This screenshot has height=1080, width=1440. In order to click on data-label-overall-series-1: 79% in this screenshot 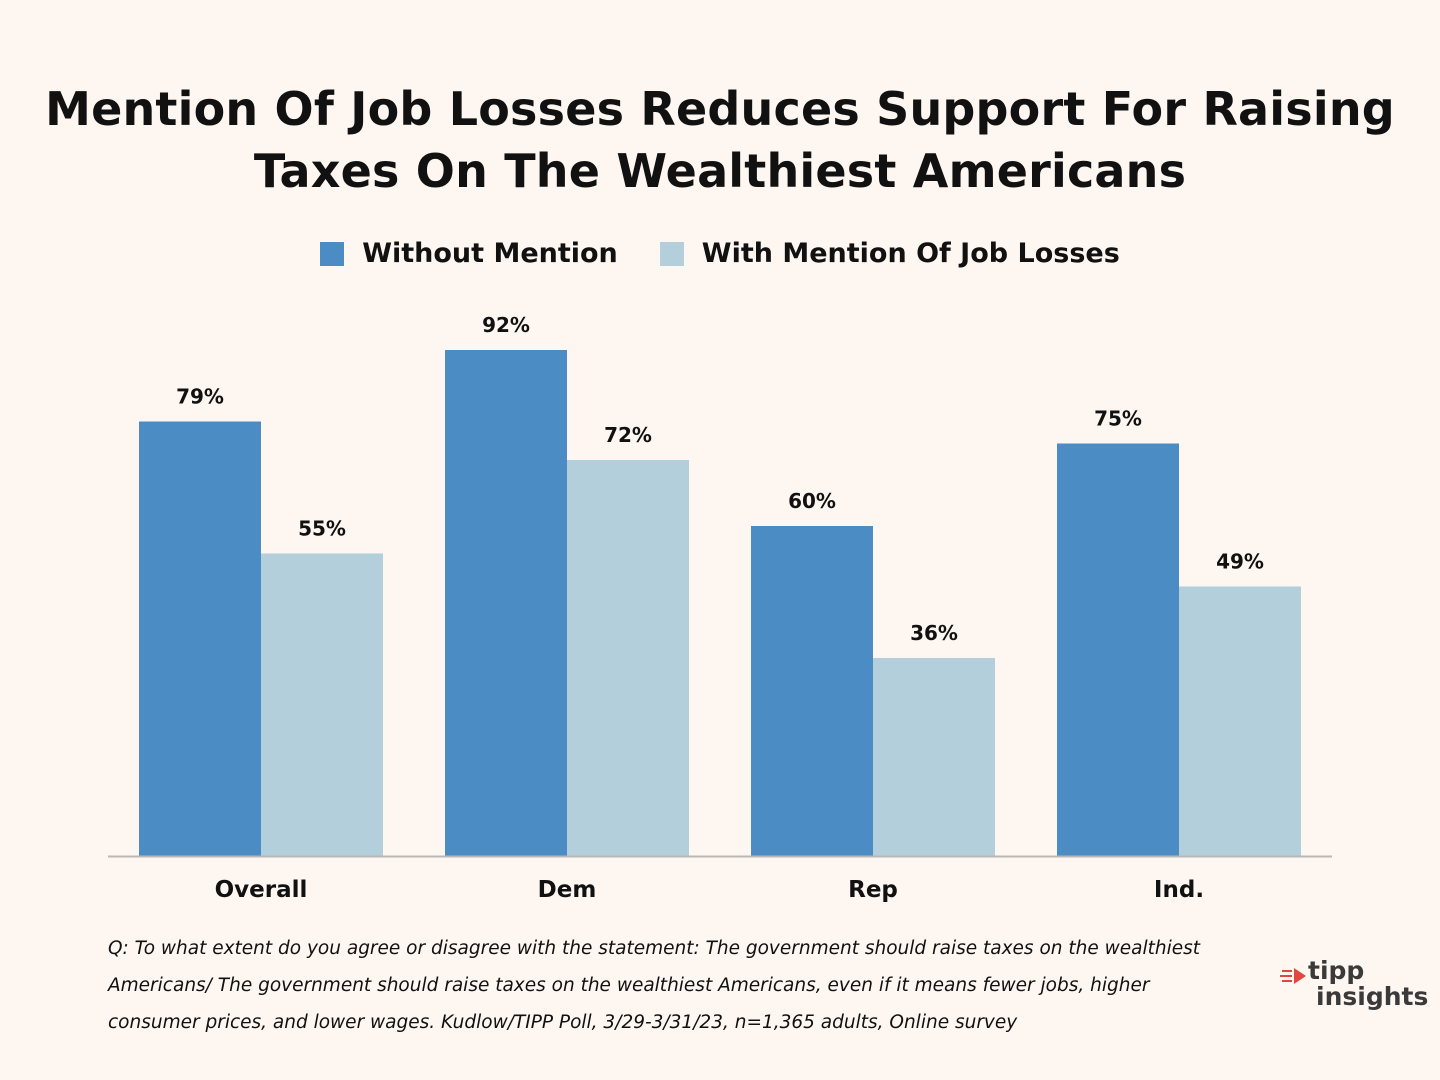, I will do `click(200, 397)`.